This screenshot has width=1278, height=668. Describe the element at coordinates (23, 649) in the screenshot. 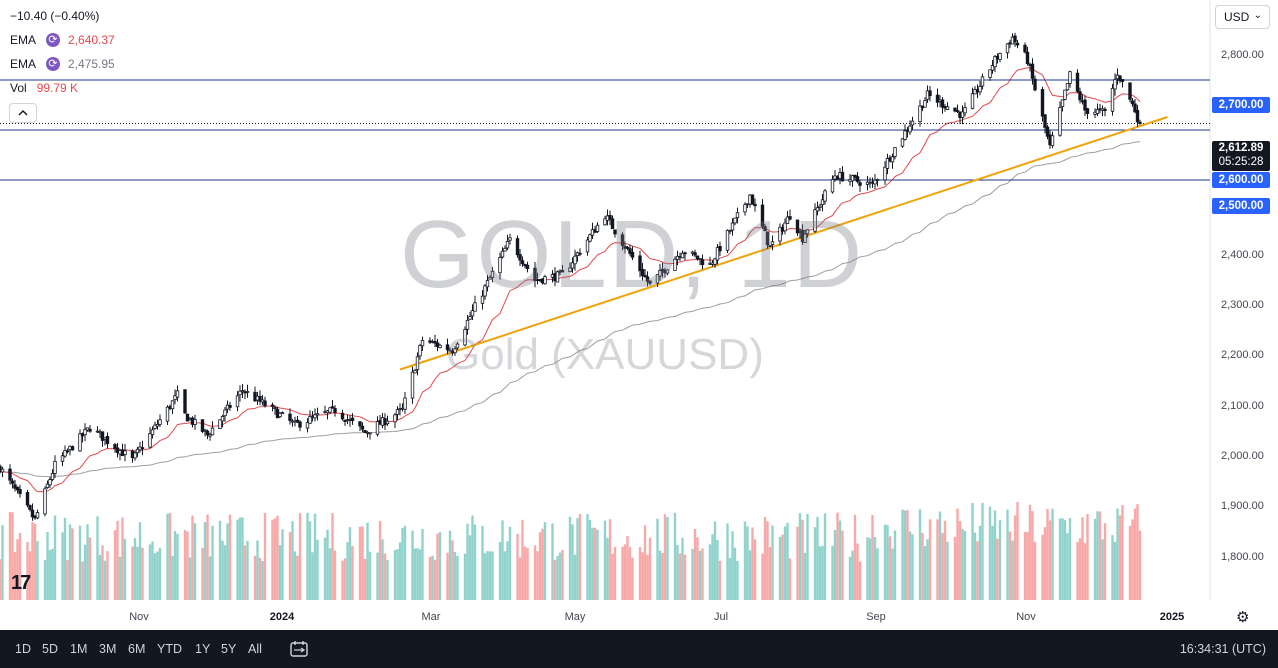

I see `range-button-1d: 1D` at that location.